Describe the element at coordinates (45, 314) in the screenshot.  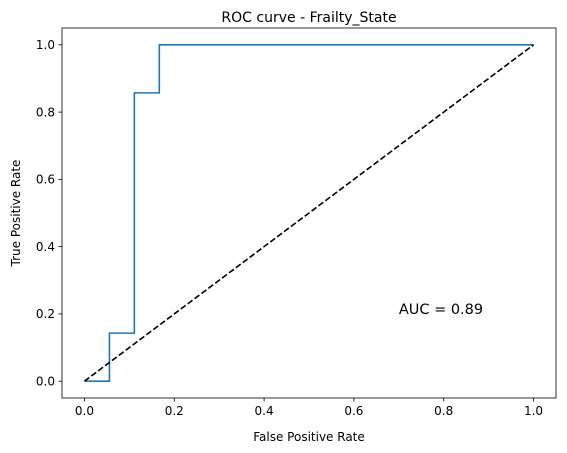
I see `y-tick-label: 0.2` at that location.